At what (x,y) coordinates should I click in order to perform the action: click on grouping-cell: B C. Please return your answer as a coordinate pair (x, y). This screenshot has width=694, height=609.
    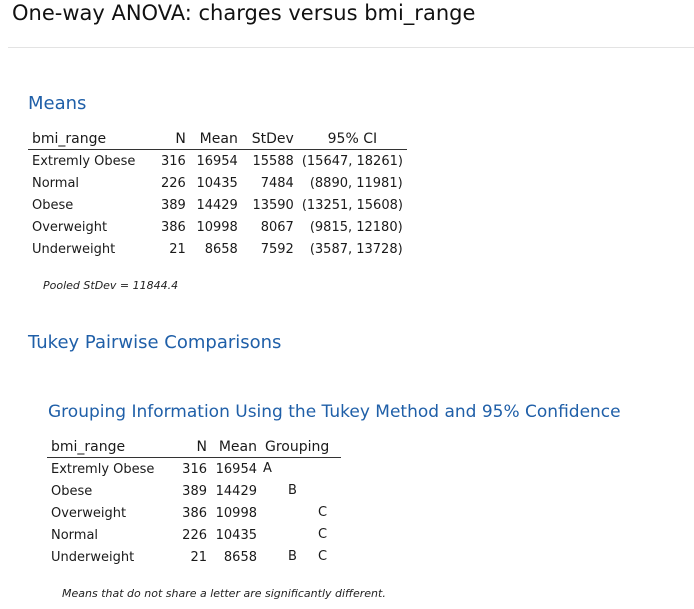
    Looking at the image, I should click on (301, 557).